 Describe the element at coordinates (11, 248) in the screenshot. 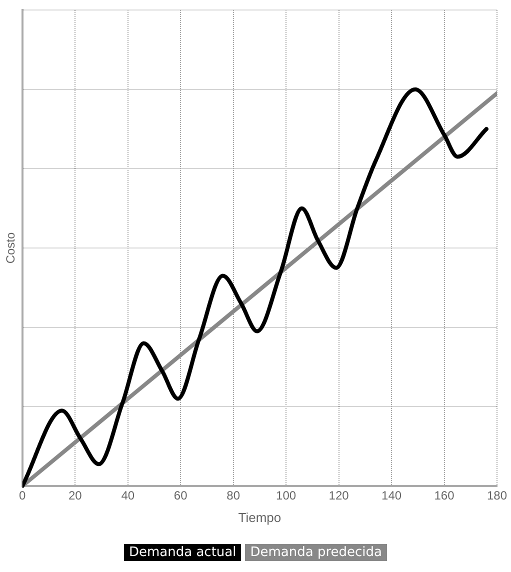

I see `y-axis-title: Costo` at that location.